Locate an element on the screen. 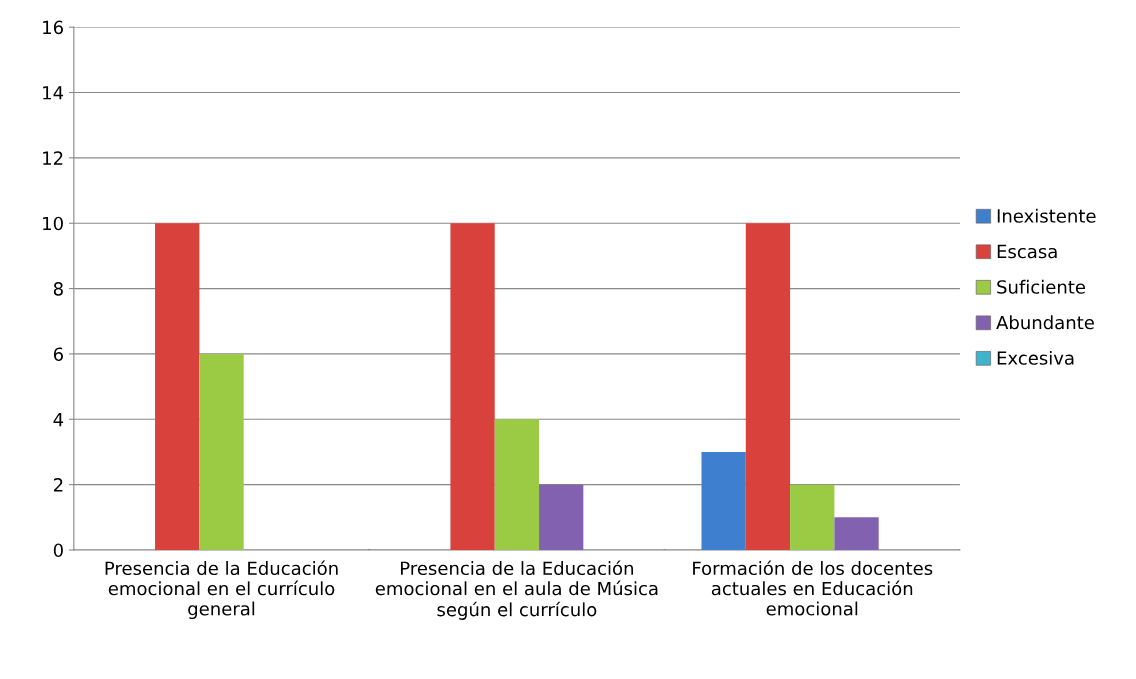  y-tick-label: 14 is located at coordinates (53, 93).